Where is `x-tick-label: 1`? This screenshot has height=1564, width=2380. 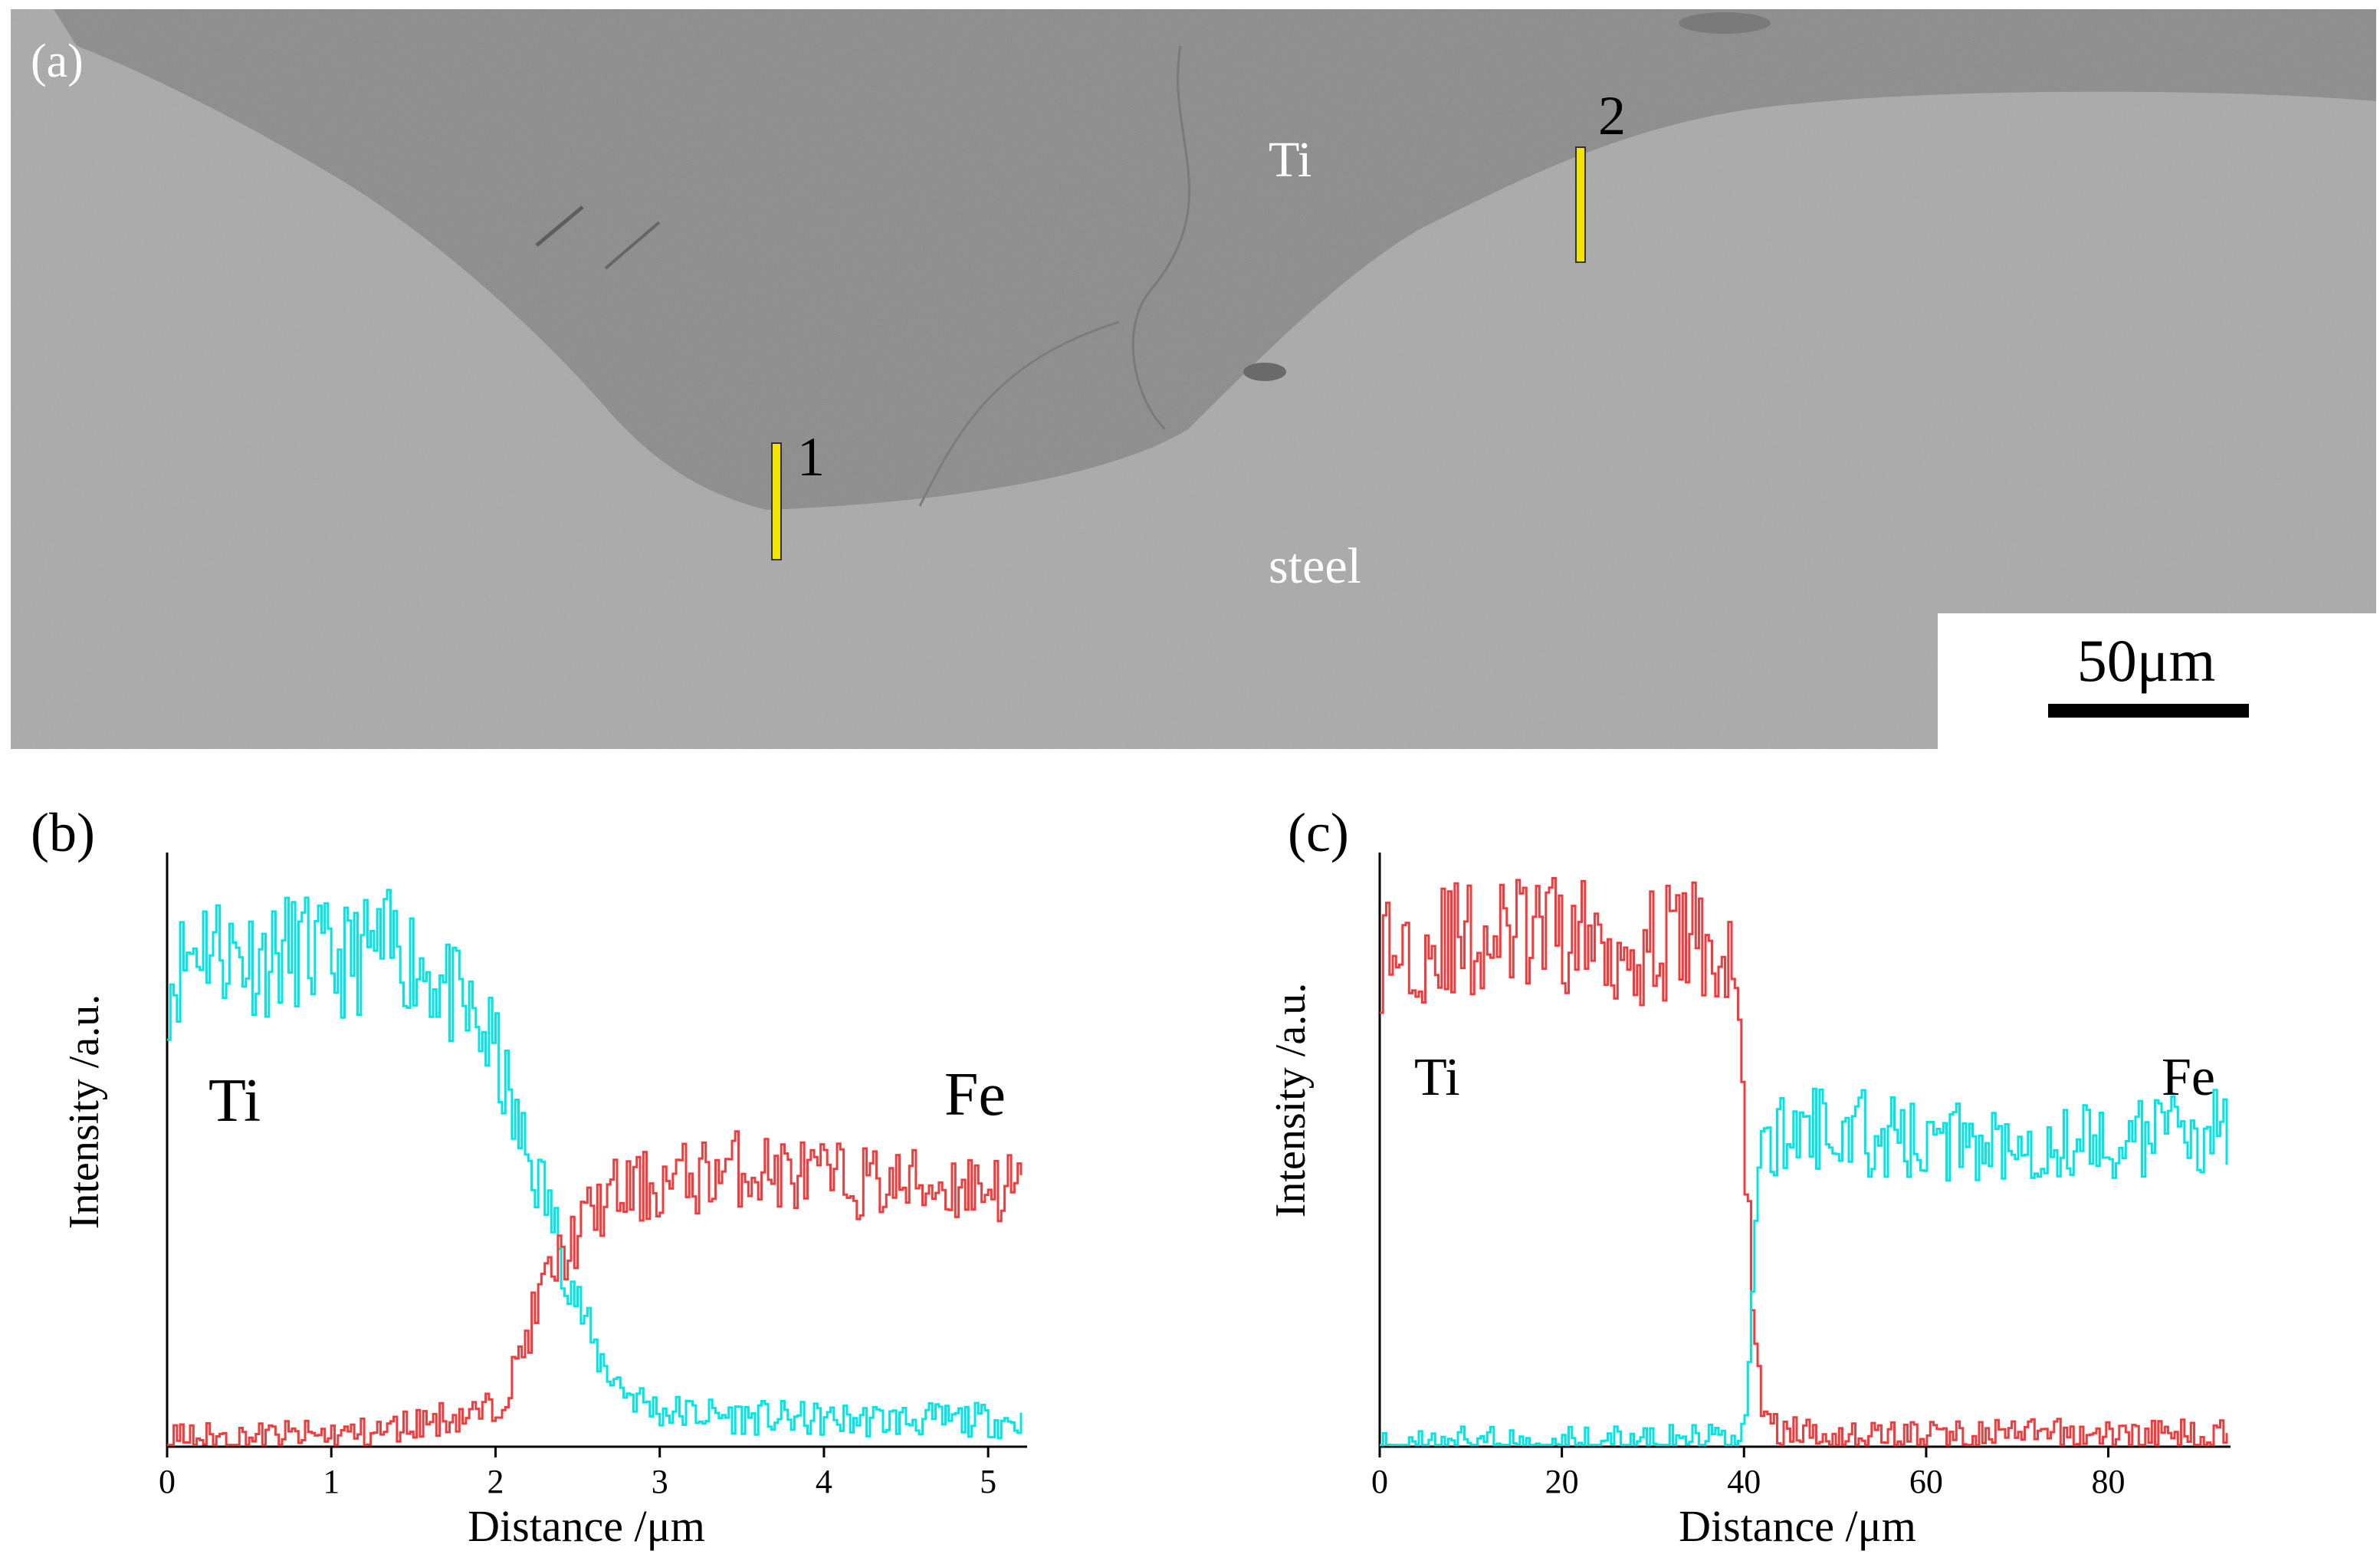
x-tick-label: 1 is located at coordinates (331, 1481).